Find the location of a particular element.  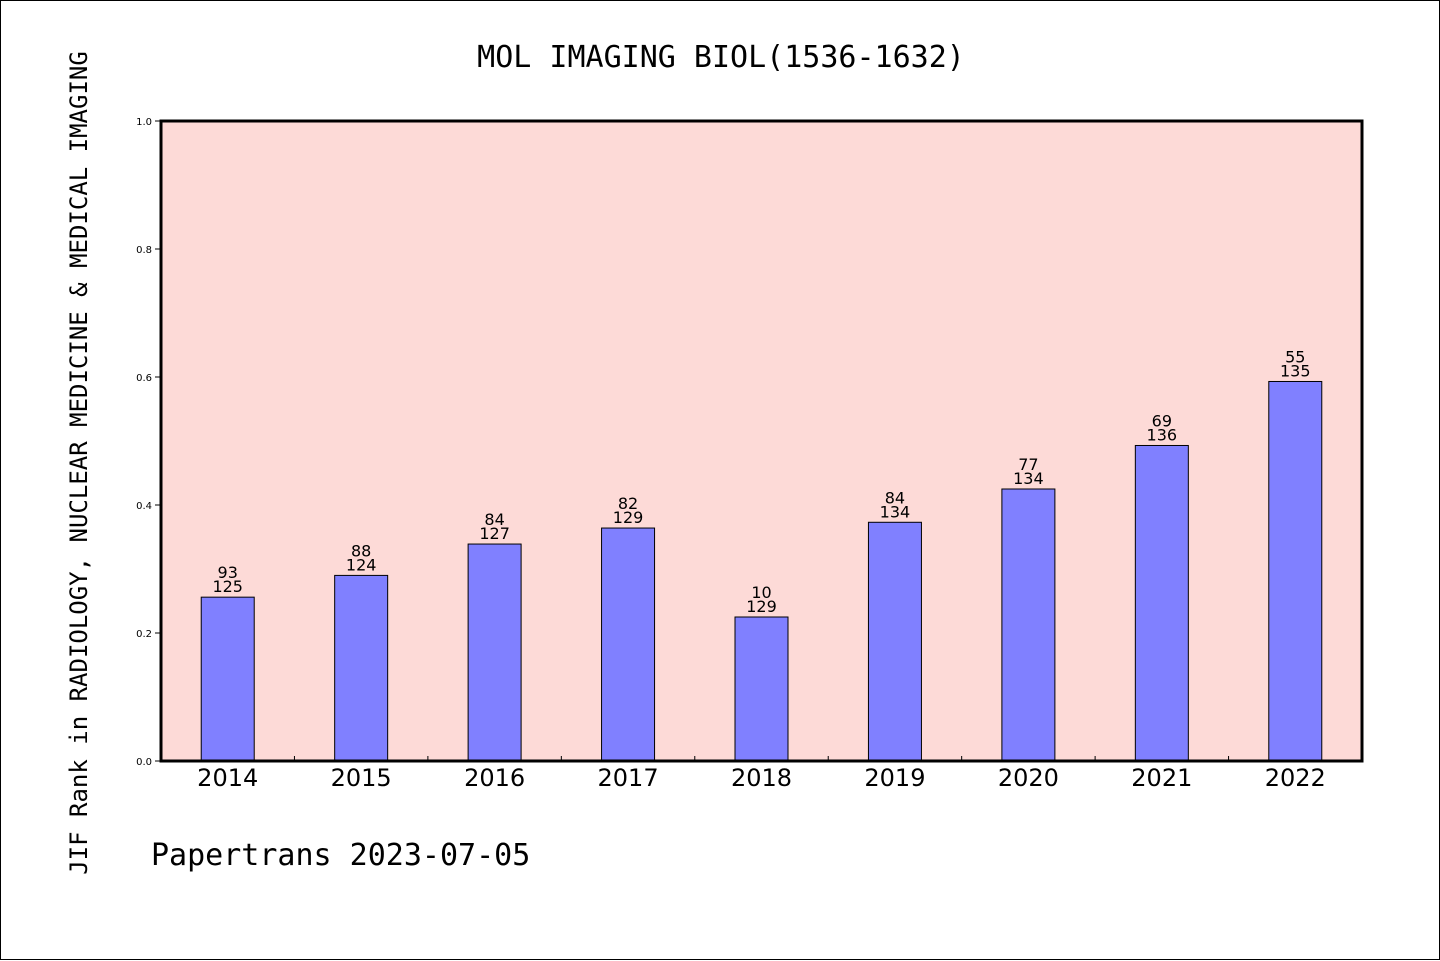

bar-2014 is located at coordinates (227, 679).